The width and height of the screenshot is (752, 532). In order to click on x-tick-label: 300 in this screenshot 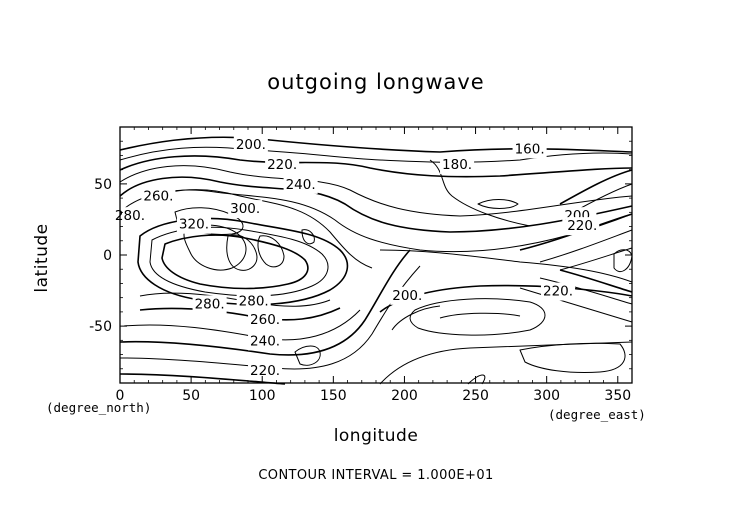, I will do `click(546, 396)`.